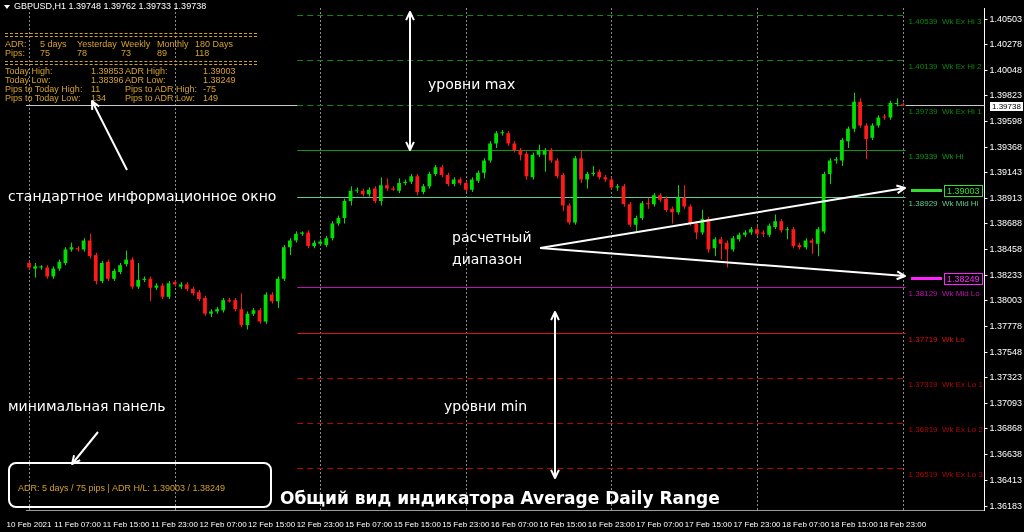  I want to click on annotation: 1.38249, so click(963, 279).